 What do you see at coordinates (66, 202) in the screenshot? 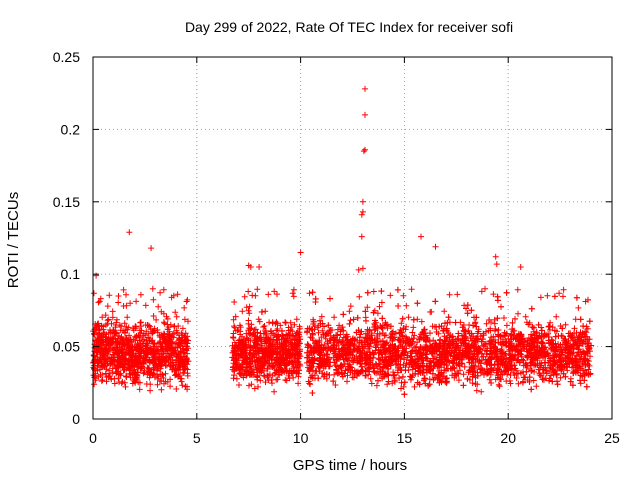
I see `y-tick-label: 0.15` at bounding box center [66, 202].